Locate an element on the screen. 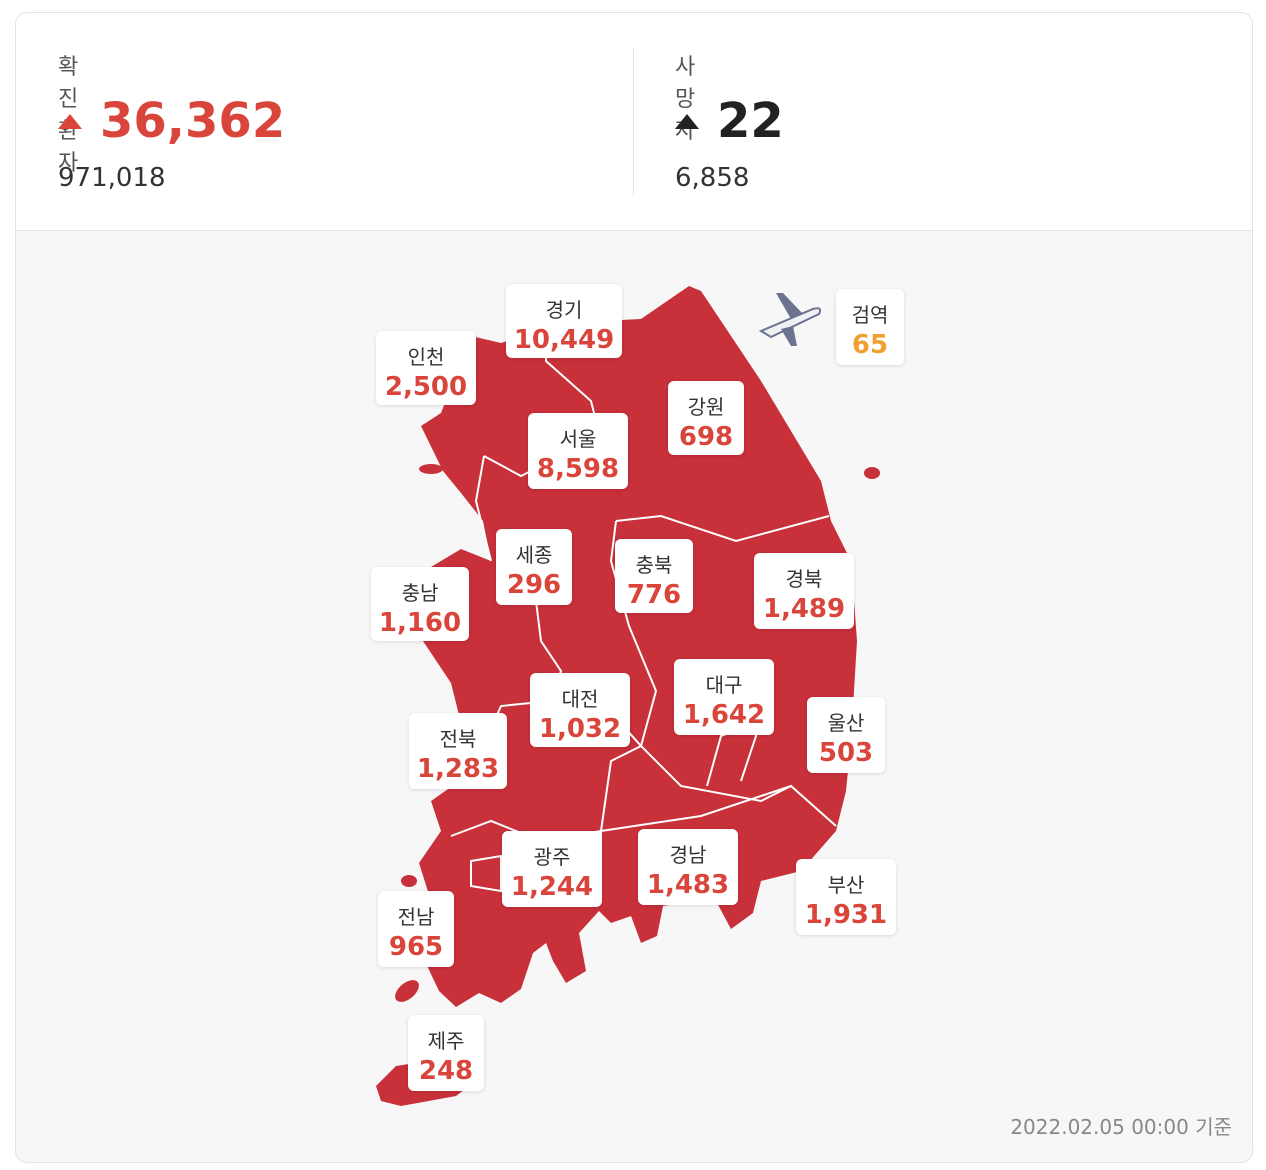  region-name: 인천 is located at coordinates (426, 357).